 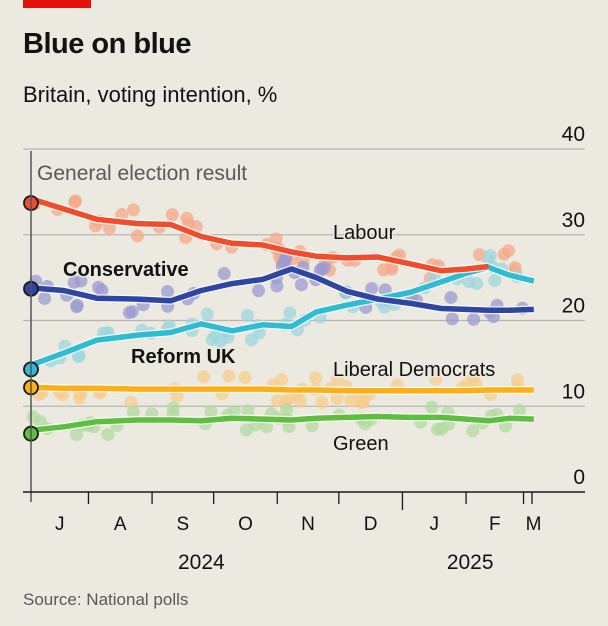 What do you see at coordinates (107, 44) in the screenshot?
I see `chart-title: Blue on blue` at bounding box center [107, 44].